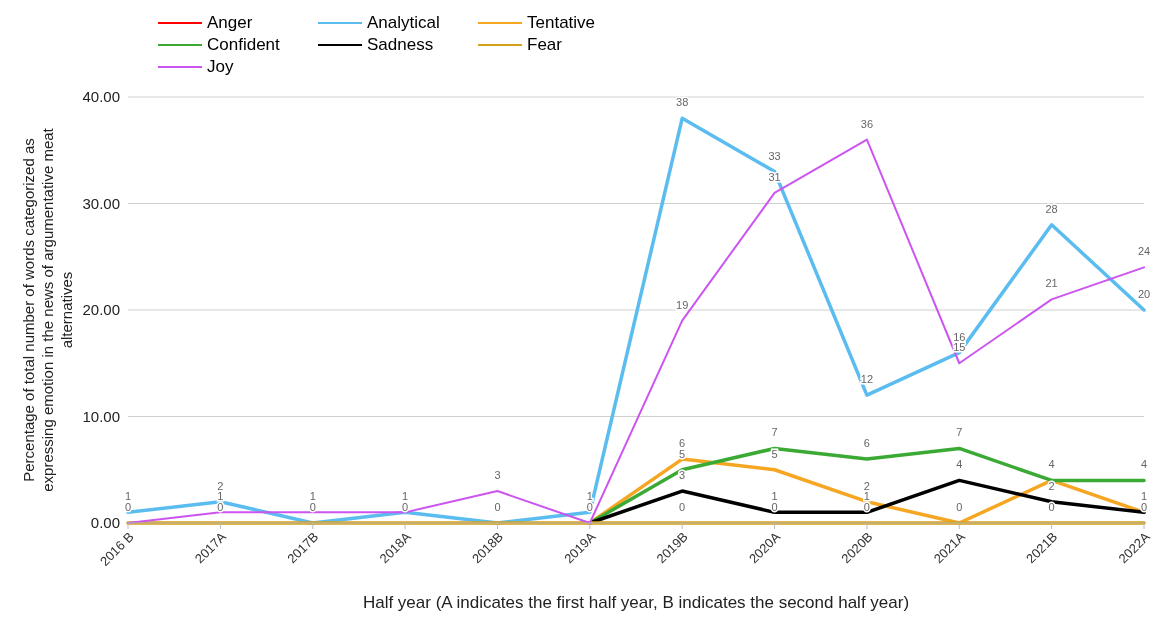 The height and width of the screenshot is (637, 1168). Describe the element at coordinates (101, 203) in the screenshot. I see `y-tick-label: 30.00` at that location.